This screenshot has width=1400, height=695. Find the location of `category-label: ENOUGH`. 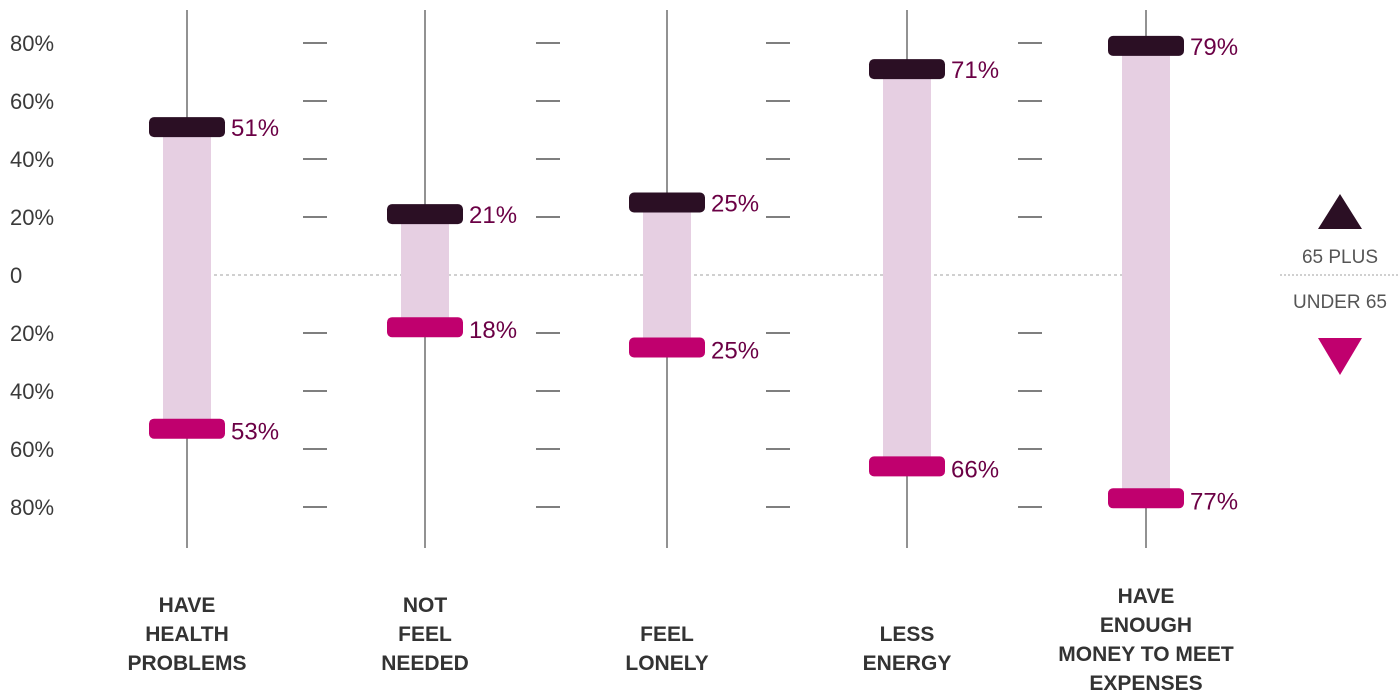

category-label: ENOUGH is located at coordinates (1146, 625).